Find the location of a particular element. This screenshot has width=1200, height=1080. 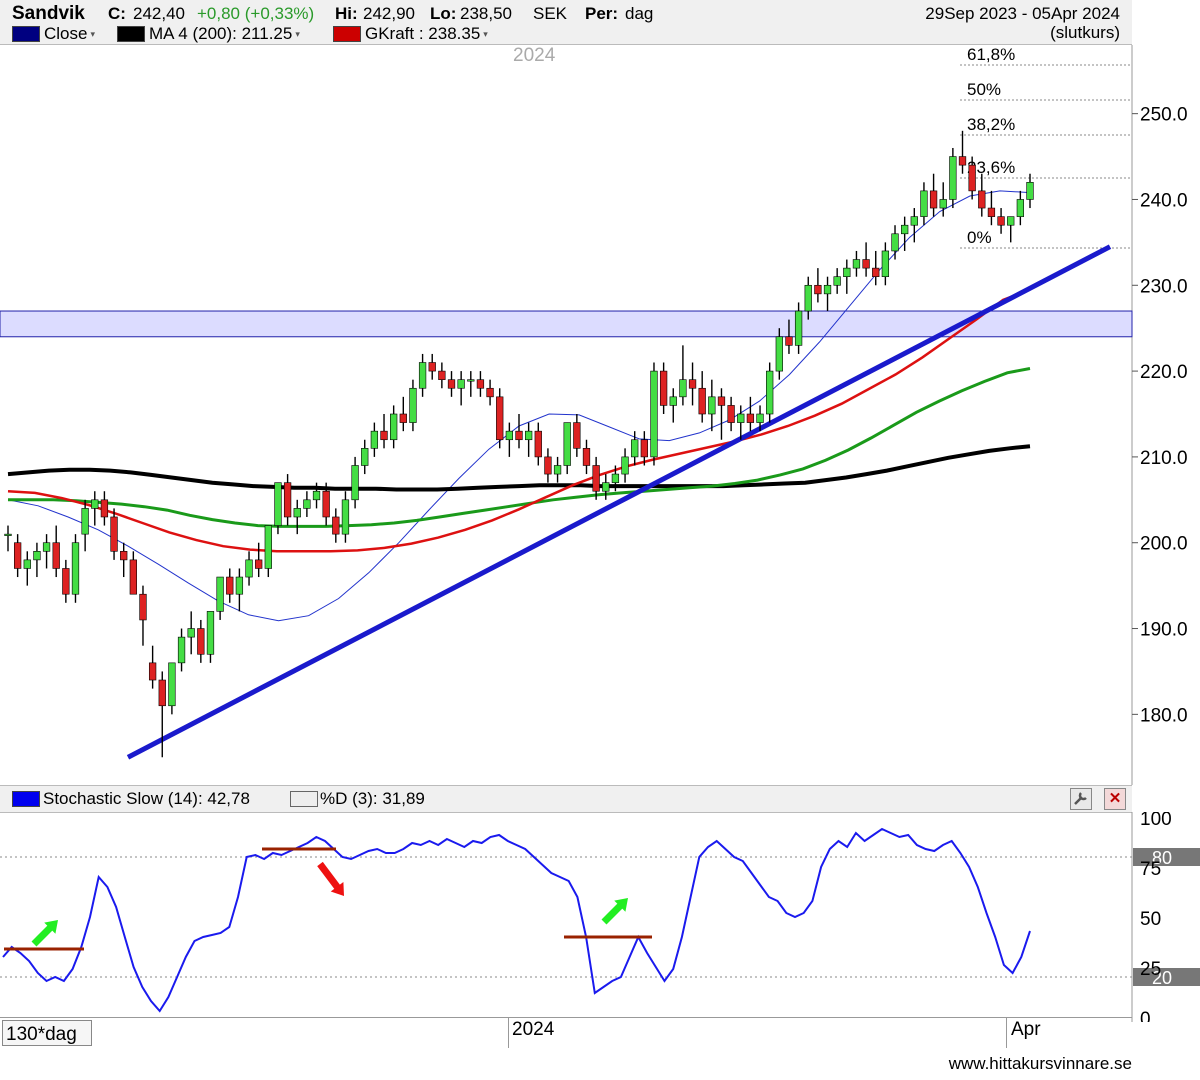

lo-value: 238,50 is located at coordinates (486, 13).